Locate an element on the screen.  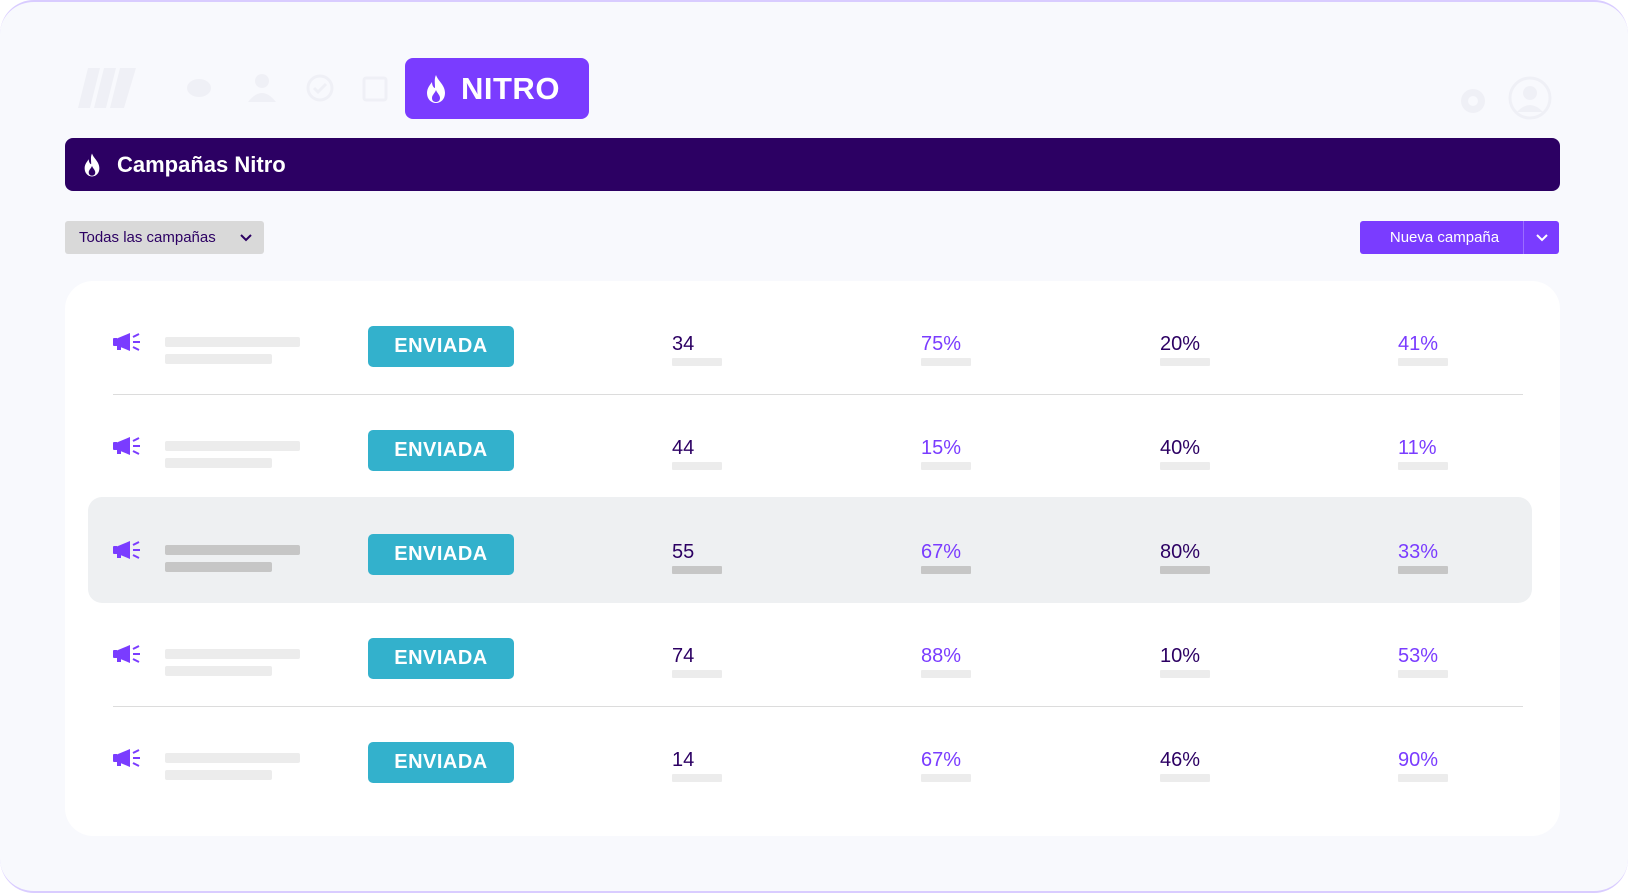
metric-4: 41% is located at coordinates (1423, 349).